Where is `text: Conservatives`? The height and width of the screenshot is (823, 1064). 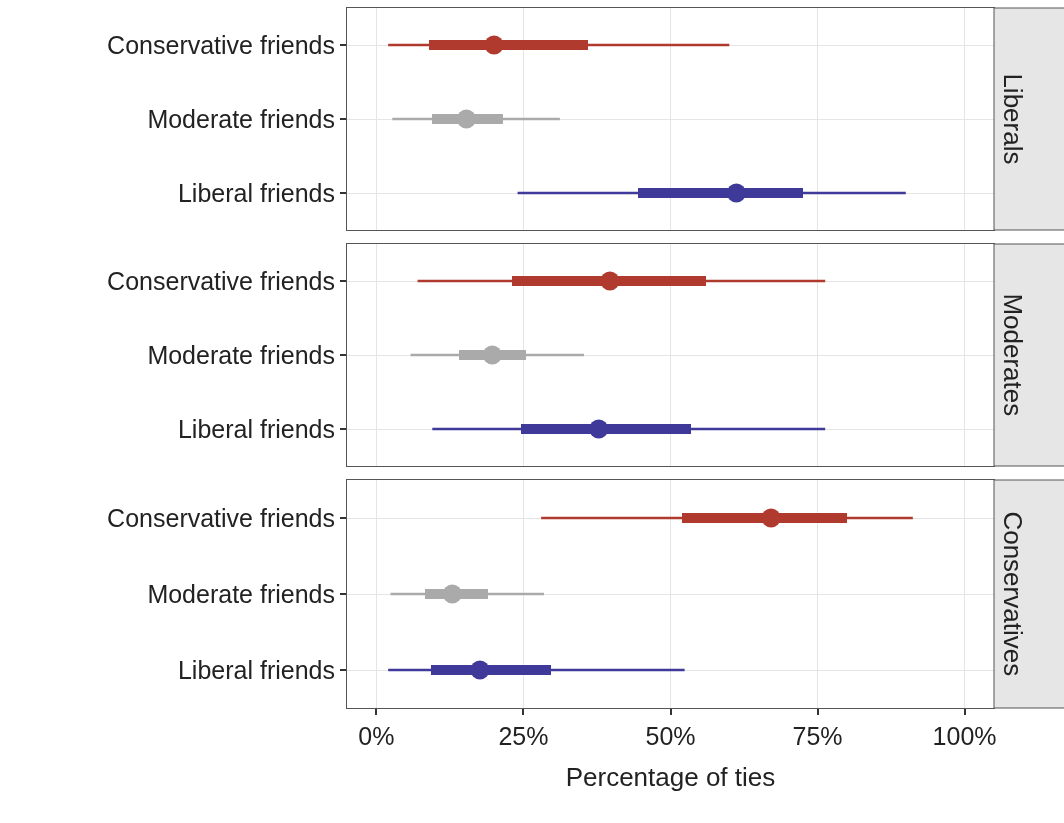 text: Conservatives is located at coordinates (1012, 594).